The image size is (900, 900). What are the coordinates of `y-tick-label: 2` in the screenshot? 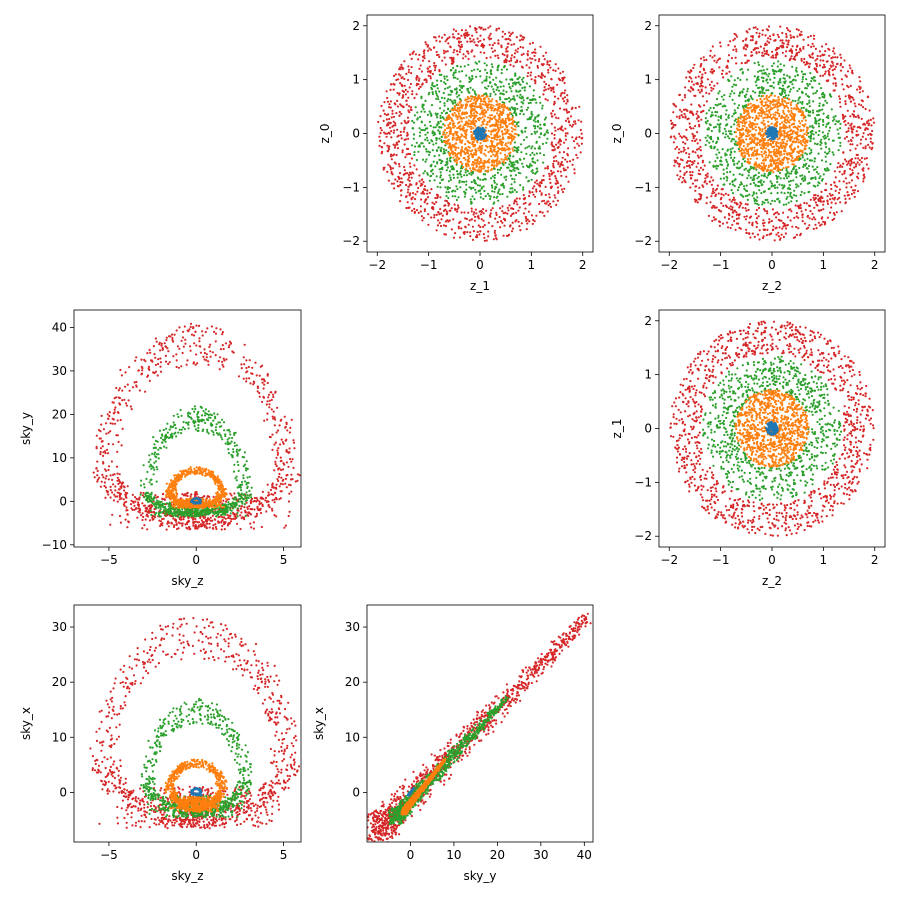 It's located at (356, 26).